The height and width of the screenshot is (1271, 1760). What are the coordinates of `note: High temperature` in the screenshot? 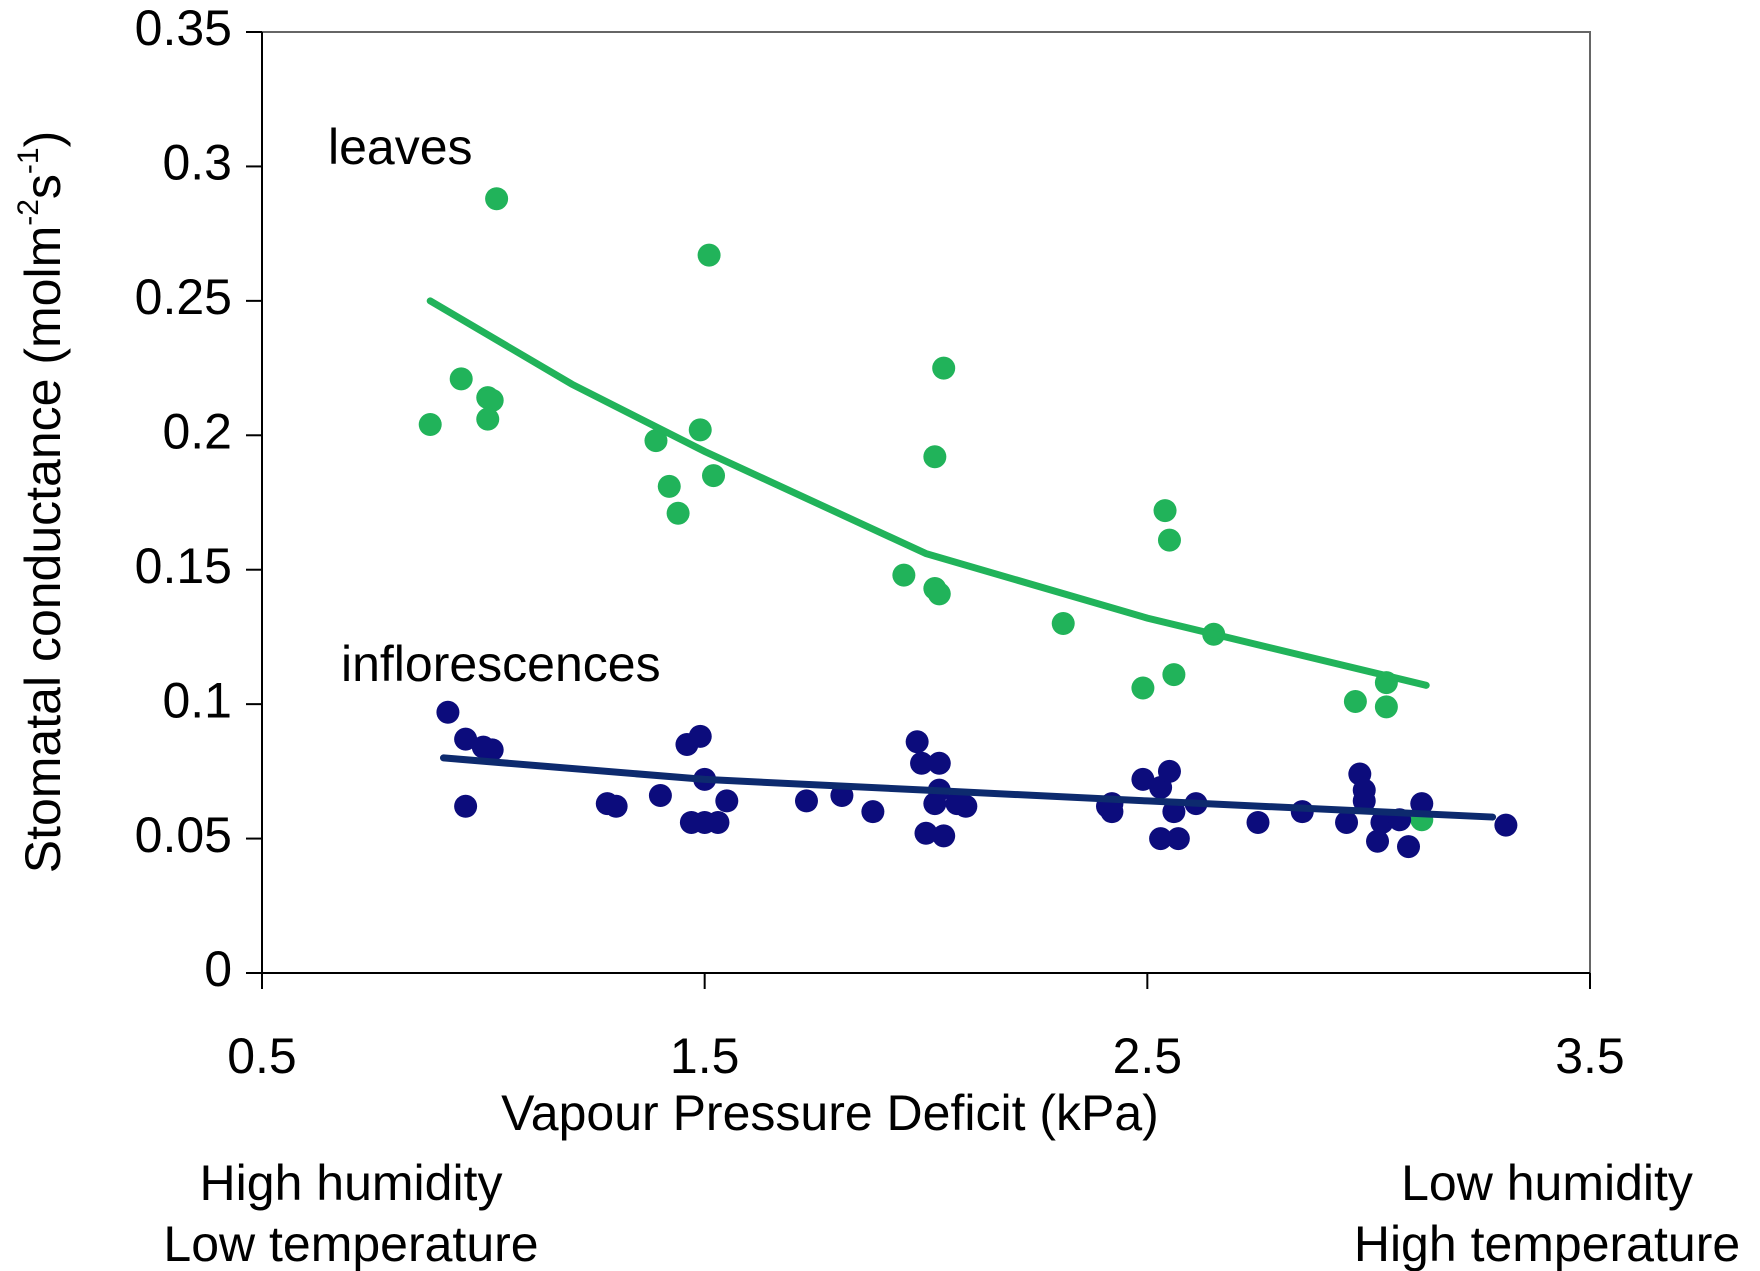 It's located at (1547, 1243).